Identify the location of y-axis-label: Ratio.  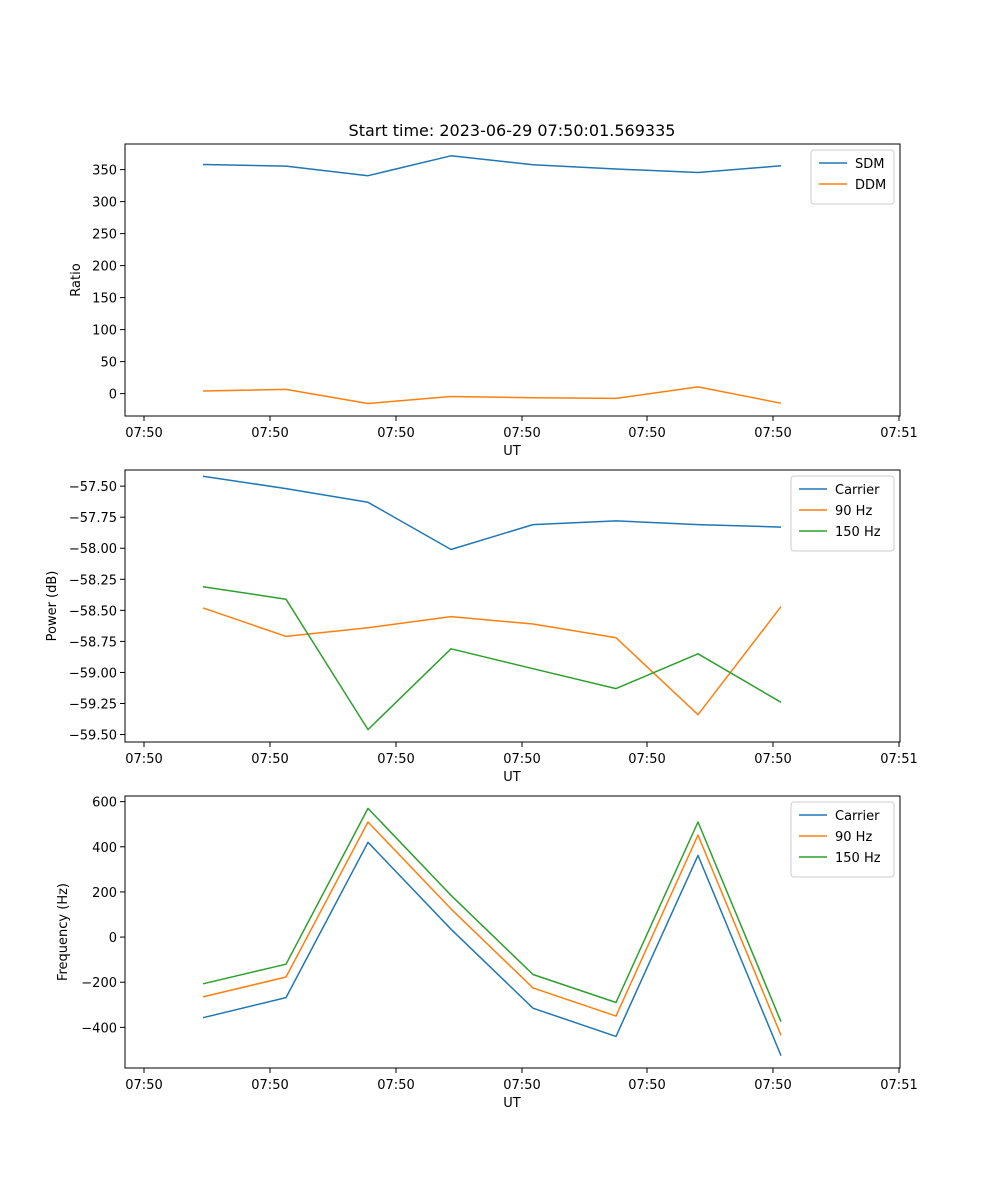
(76, 279).